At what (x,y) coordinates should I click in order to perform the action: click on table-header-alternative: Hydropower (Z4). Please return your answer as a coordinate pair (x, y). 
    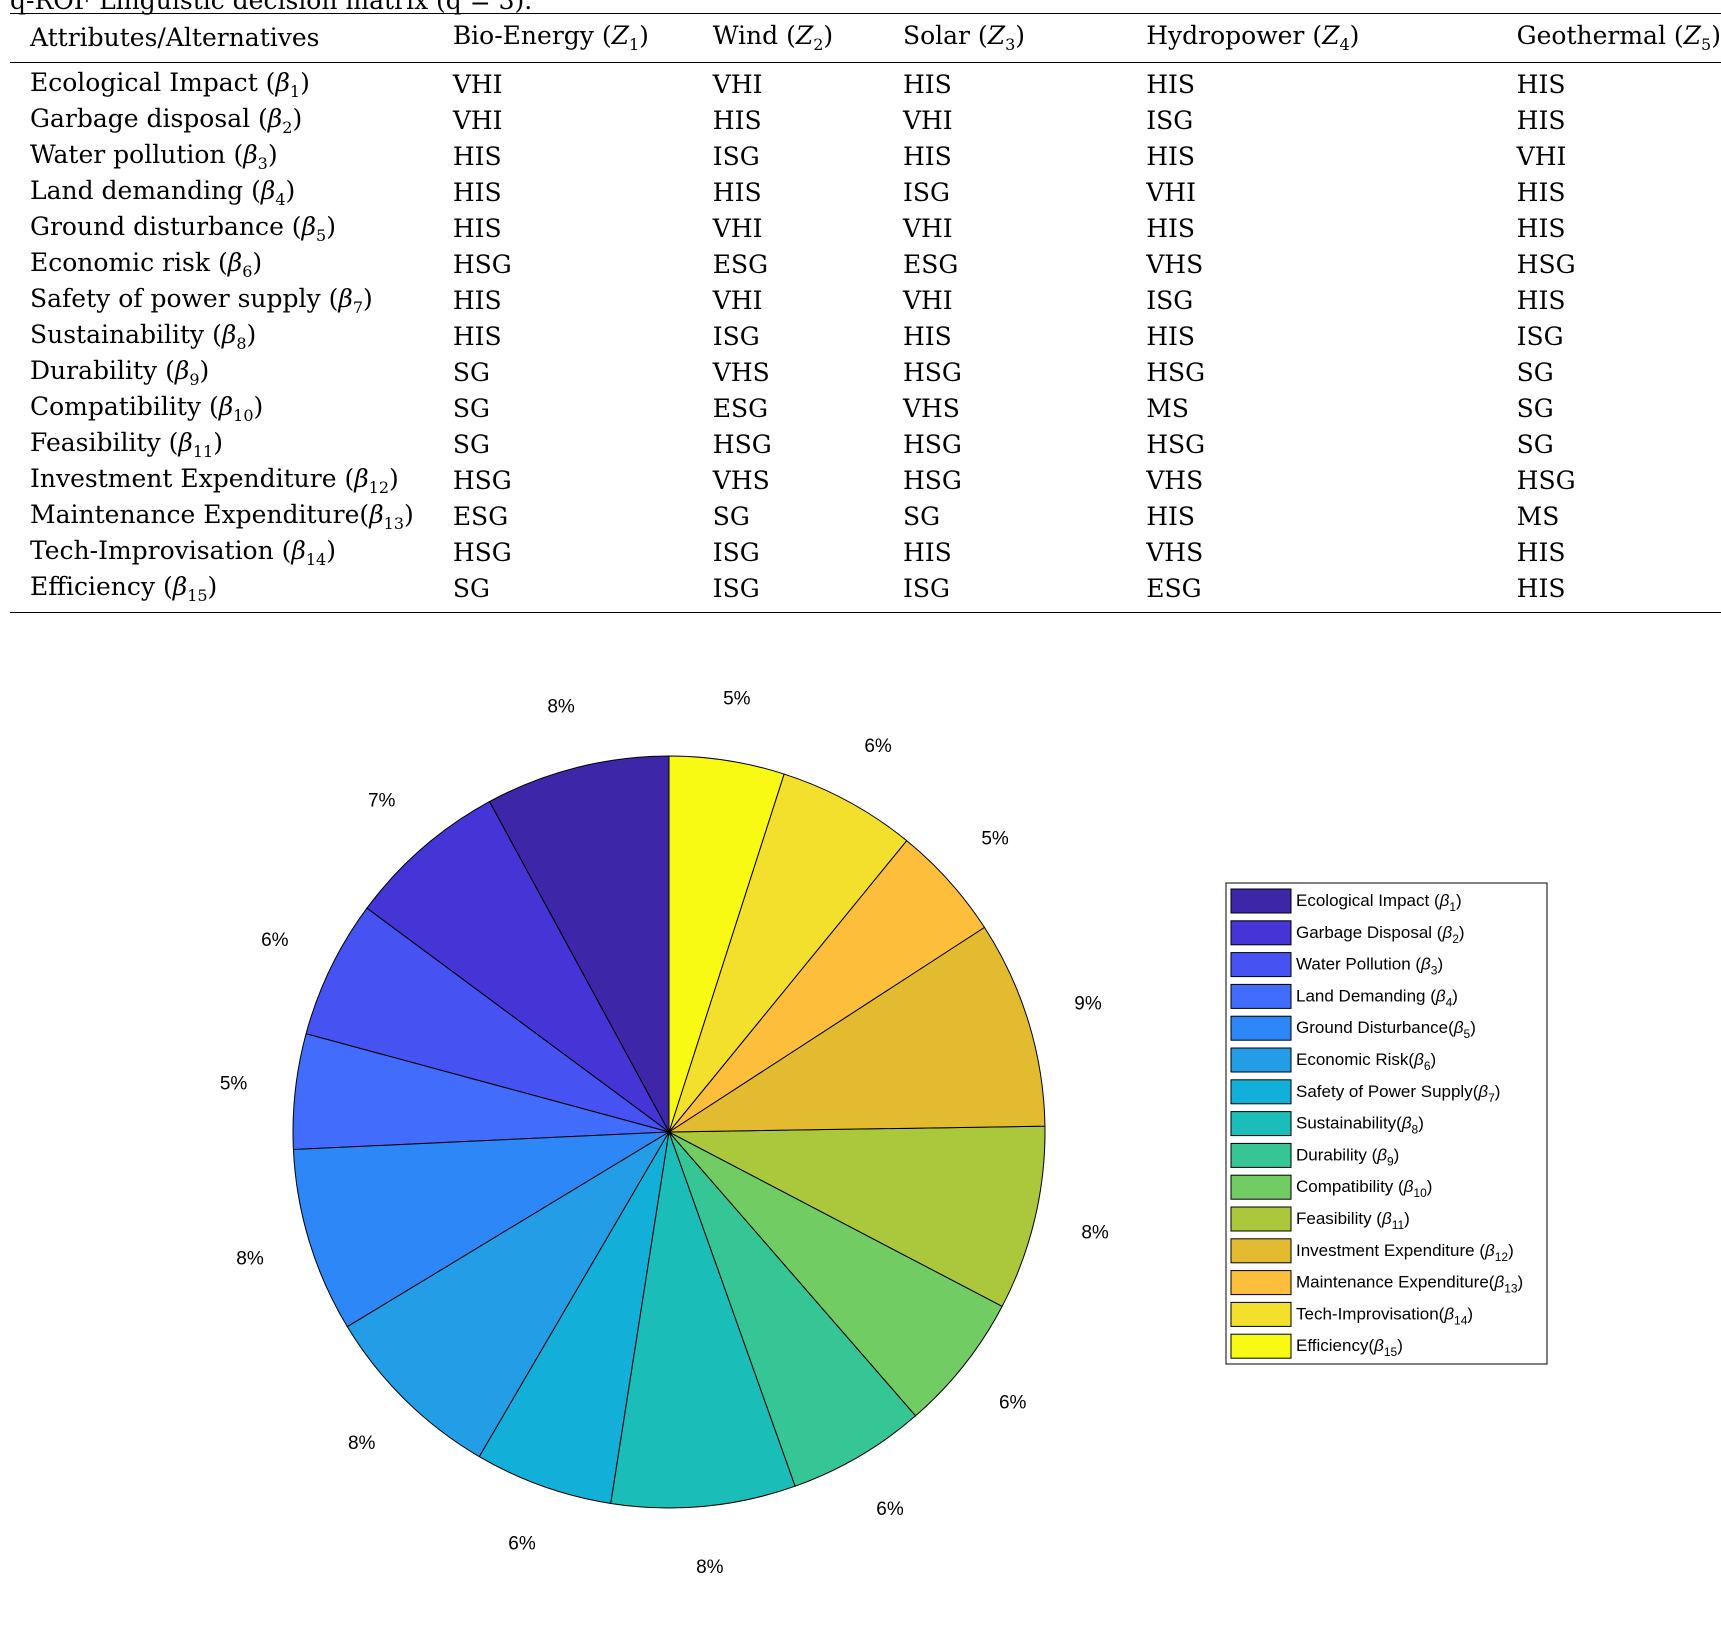
    Looking at the image, I should click on (1253, 37).